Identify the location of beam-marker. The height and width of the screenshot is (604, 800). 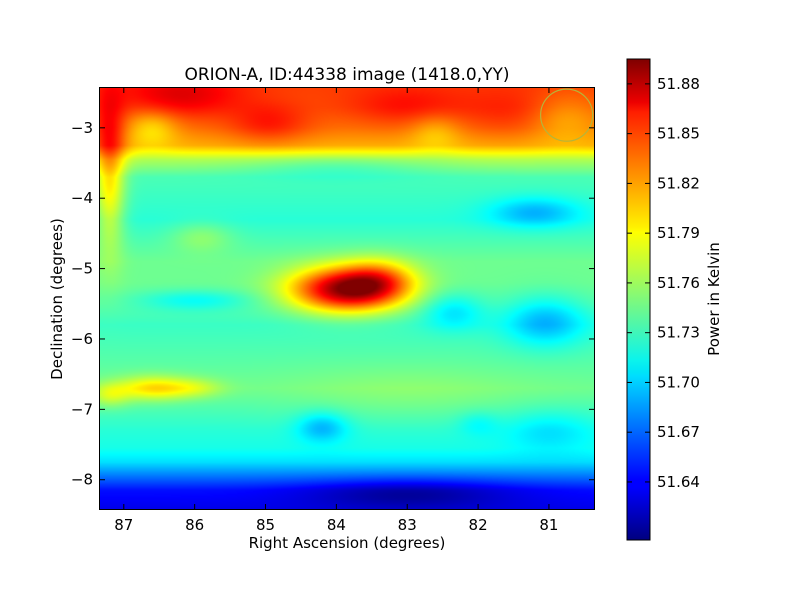
(567, 115).